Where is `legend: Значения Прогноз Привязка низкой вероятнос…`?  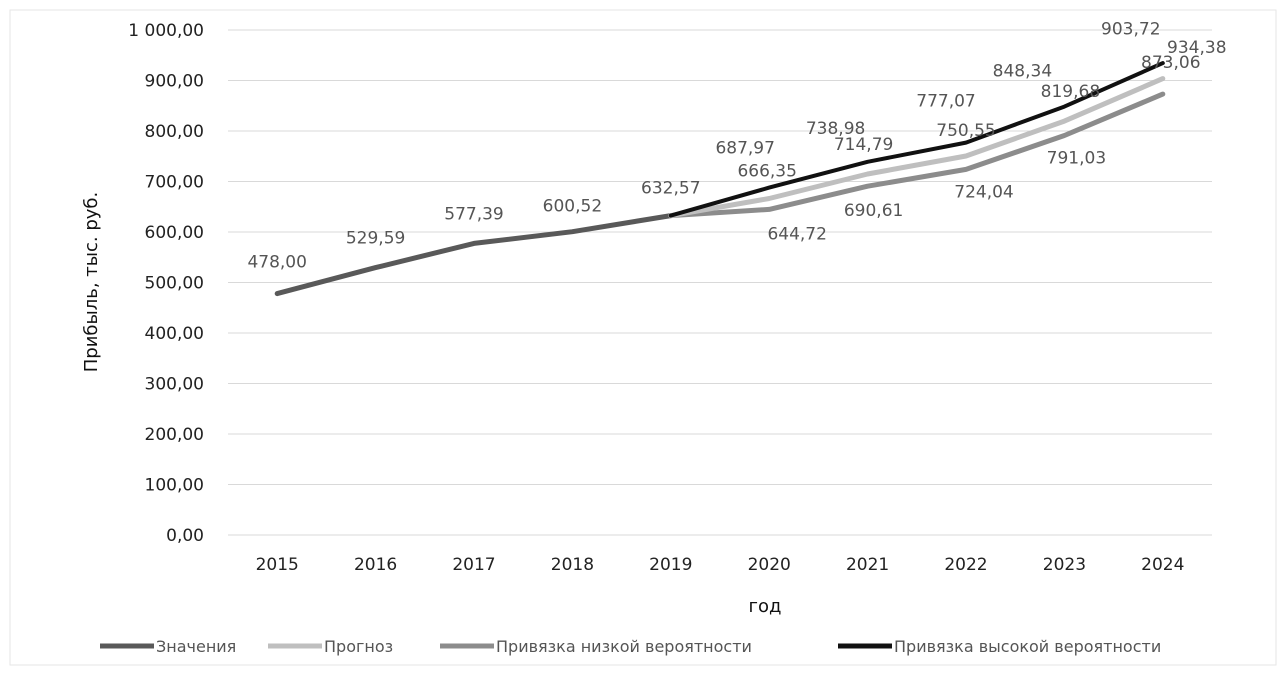 legend: Значения Прогноз Привязка низкой вероятнос… is located at coordinates (630, 646).